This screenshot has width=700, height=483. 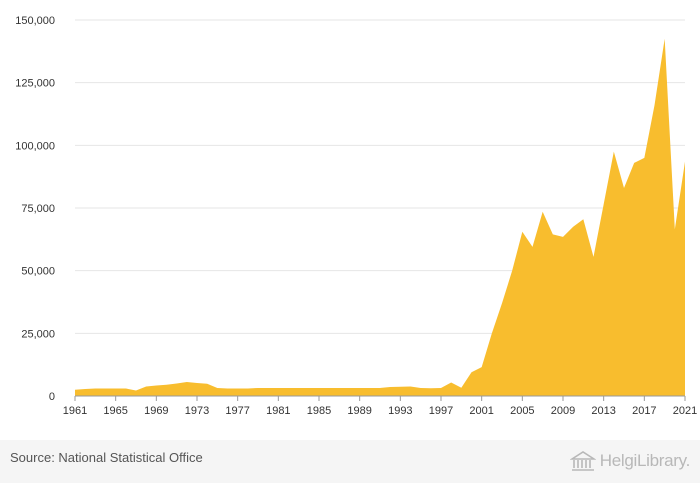 I want to click on x-tick-label: 2013, so click(x=603, y=411).